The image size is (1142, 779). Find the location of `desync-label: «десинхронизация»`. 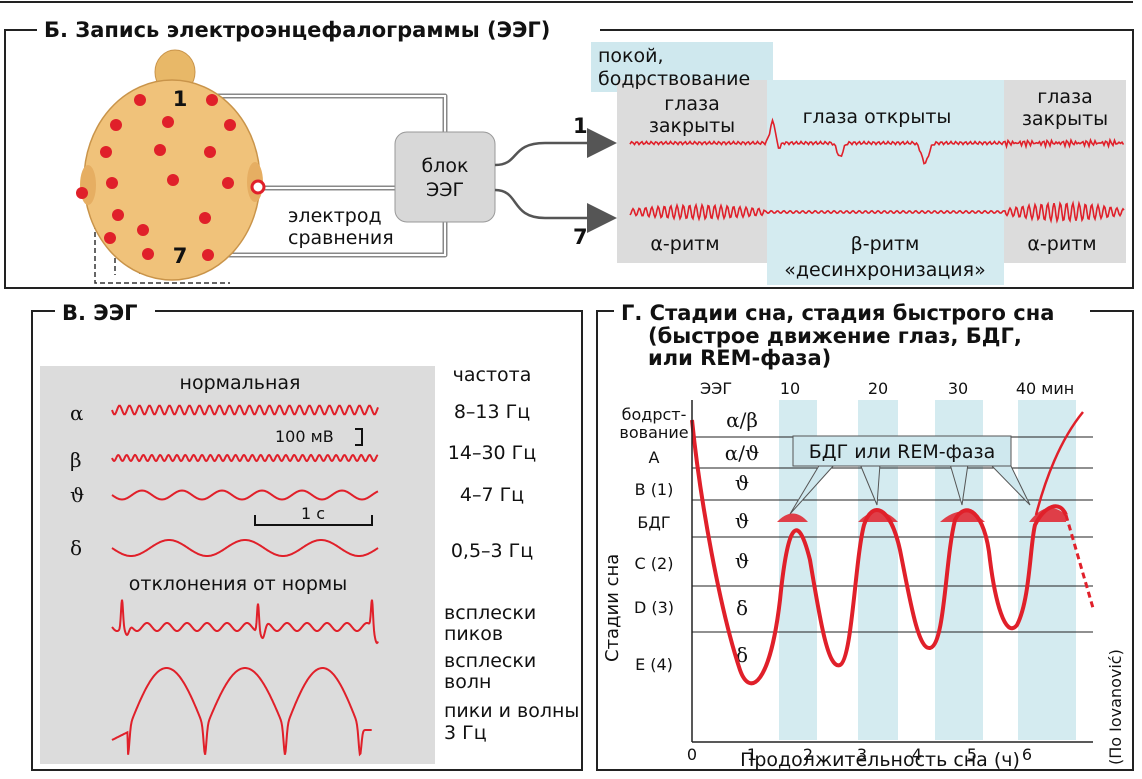

desync-label: «десинхронизация» is located at coordinates (884, 270).